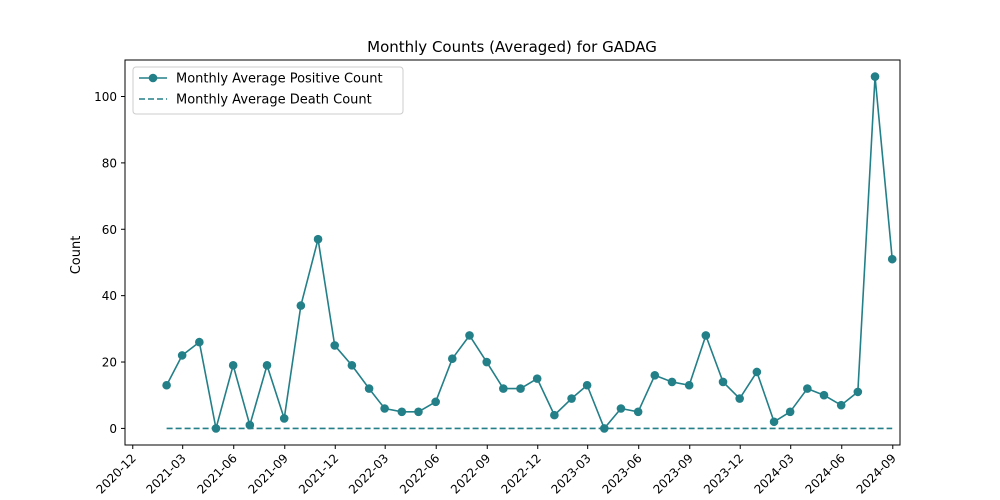 This screenshot has height=500, width=1000. Describe the element at coordinates (279, 79) in the screenshot. I see `legend-label-positive: Monthly Average Positive Count` at that location.